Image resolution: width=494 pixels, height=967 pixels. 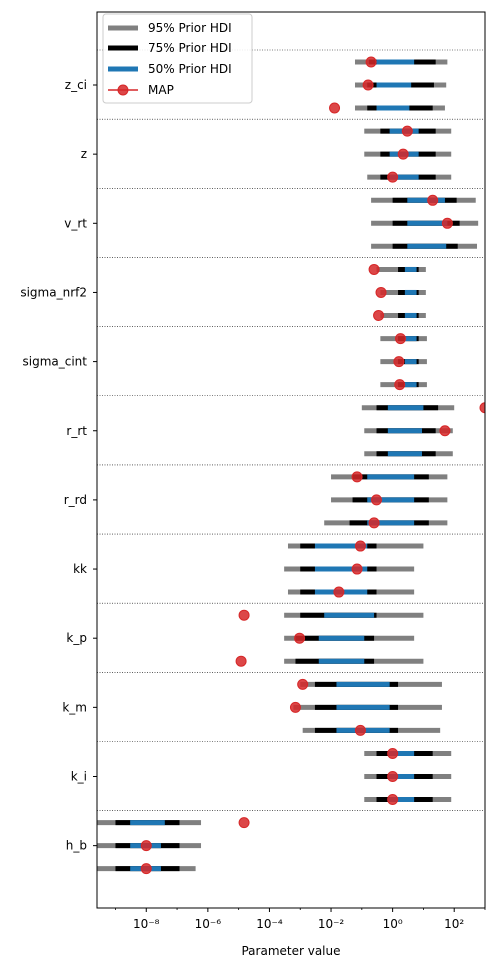 What do you see at coordinates (454, 924) in the screenshot?
I see `x-tick-label: 10²` at bounding box center [454, 924].